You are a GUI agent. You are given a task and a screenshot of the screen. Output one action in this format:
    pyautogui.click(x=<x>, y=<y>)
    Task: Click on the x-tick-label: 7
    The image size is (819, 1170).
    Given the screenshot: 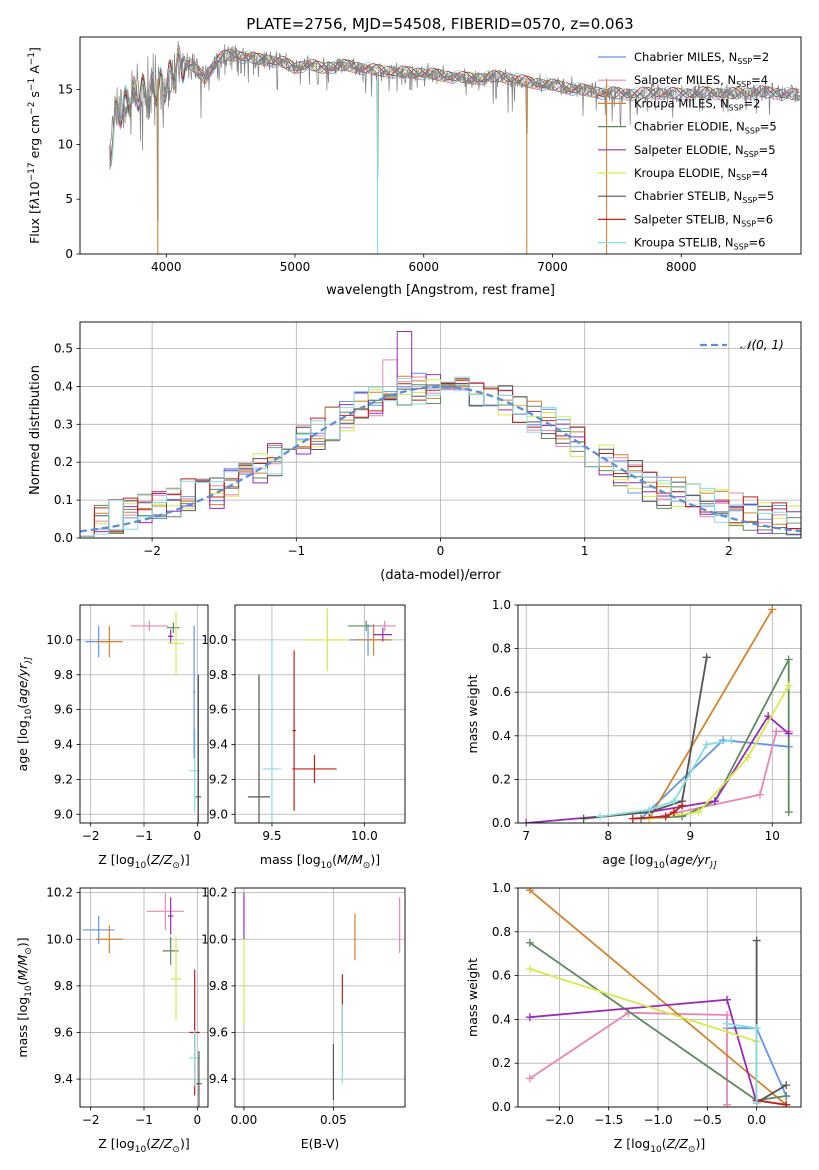 What is the action you would take?
    pyautogui.click(x=526, y=836)
    